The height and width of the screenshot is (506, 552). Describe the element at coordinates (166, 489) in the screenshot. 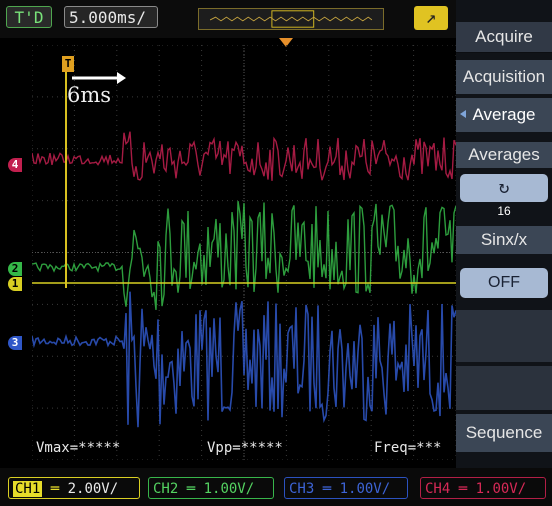

I see `ch2-name: CH2` at that location.